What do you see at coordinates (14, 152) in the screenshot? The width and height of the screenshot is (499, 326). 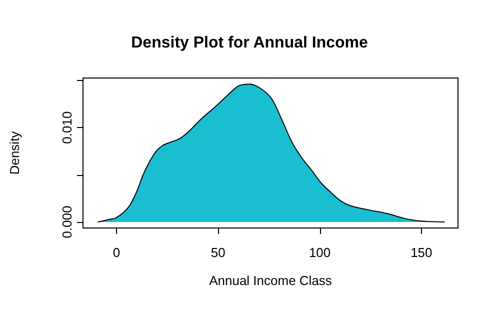 I see `y-axis-title: Density` at bounding box center [14, 152].